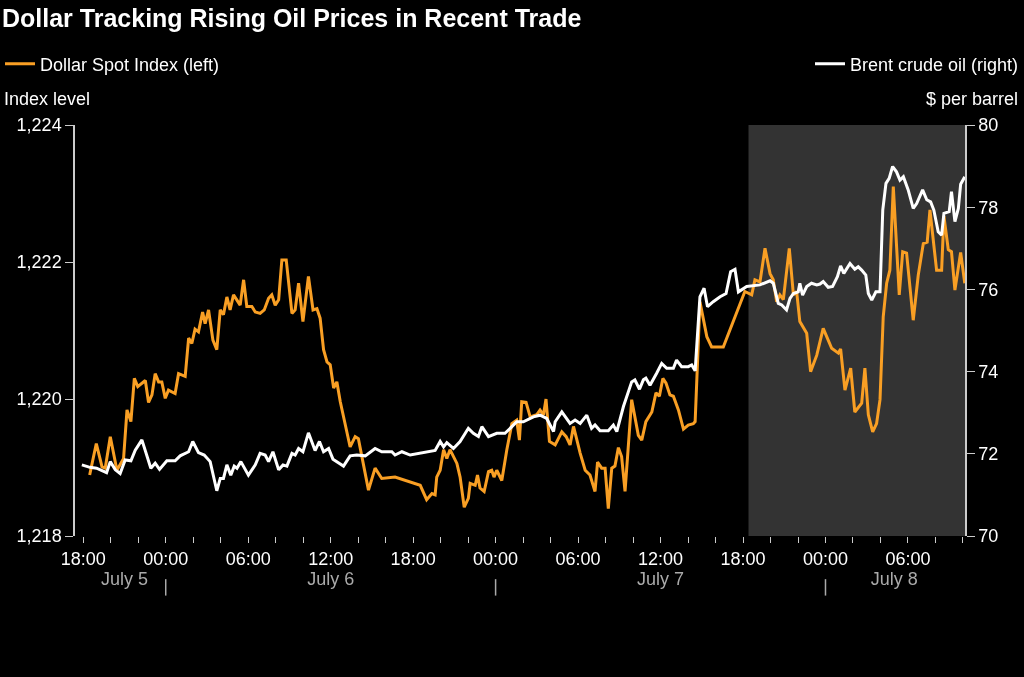 The width and height of the screenshot is (1024, 677). I want to click on y2-tick-label: 78, so click(988, 207).